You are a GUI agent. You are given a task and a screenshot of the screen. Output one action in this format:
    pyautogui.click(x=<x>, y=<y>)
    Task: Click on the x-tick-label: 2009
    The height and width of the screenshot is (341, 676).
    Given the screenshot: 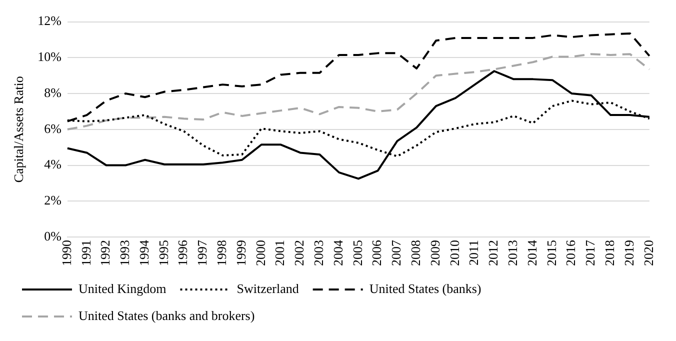 What is the action you would take?
    pyautogui.click(x=434, y=253)
    